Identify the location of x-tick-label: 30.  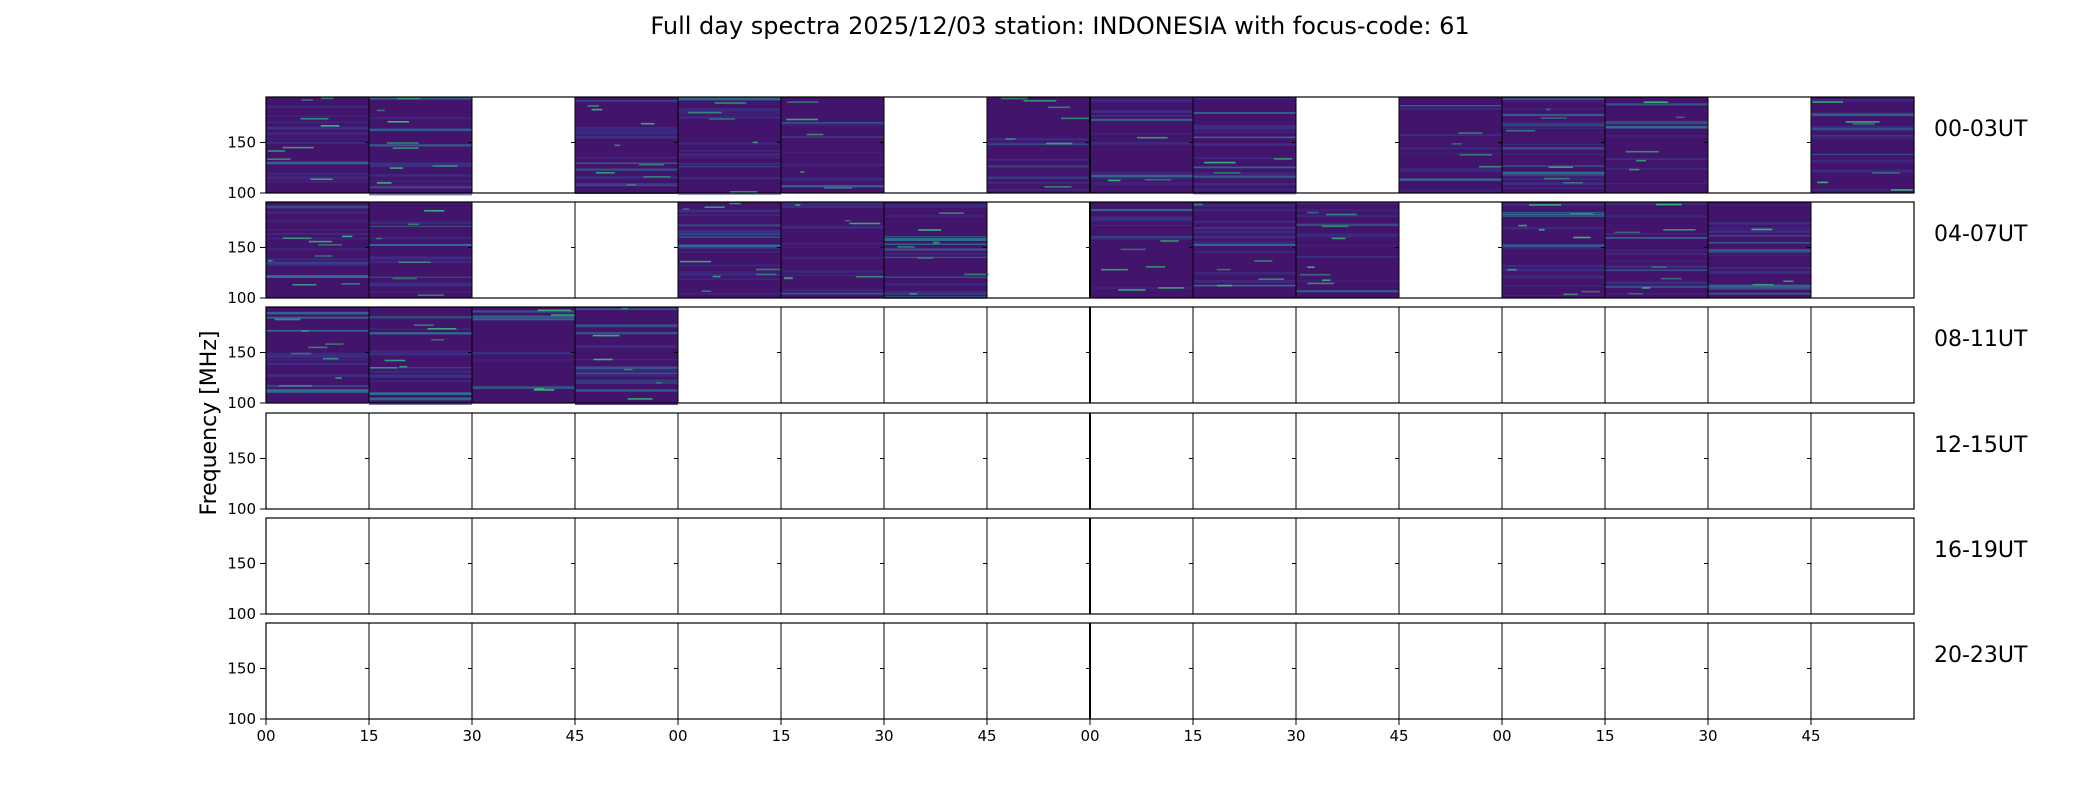
(1295, 736).